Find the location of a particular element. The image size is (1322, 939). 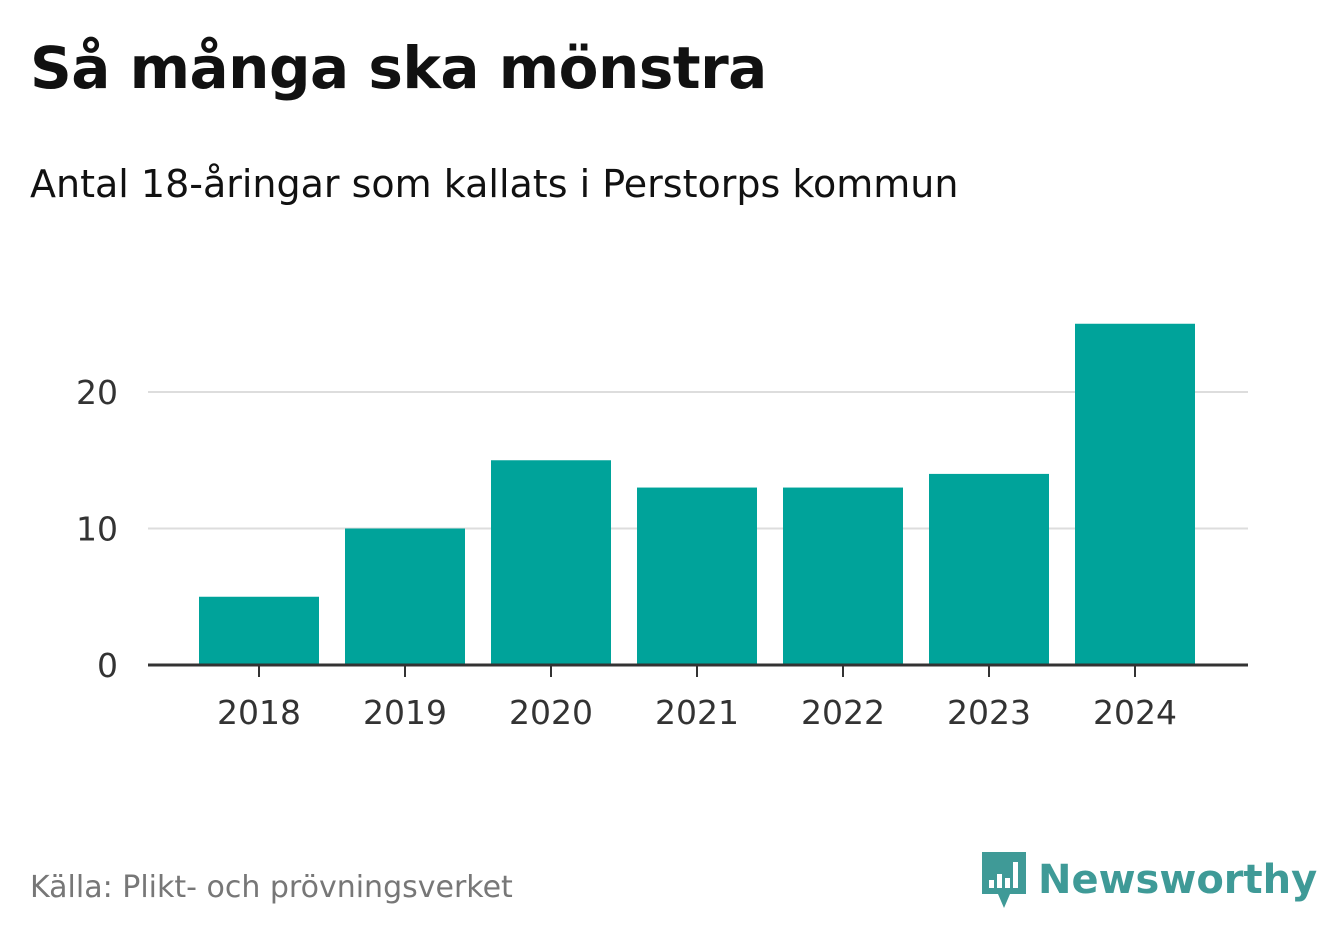

brand-name: Newsworthy is located at coordinates (1178, 880).